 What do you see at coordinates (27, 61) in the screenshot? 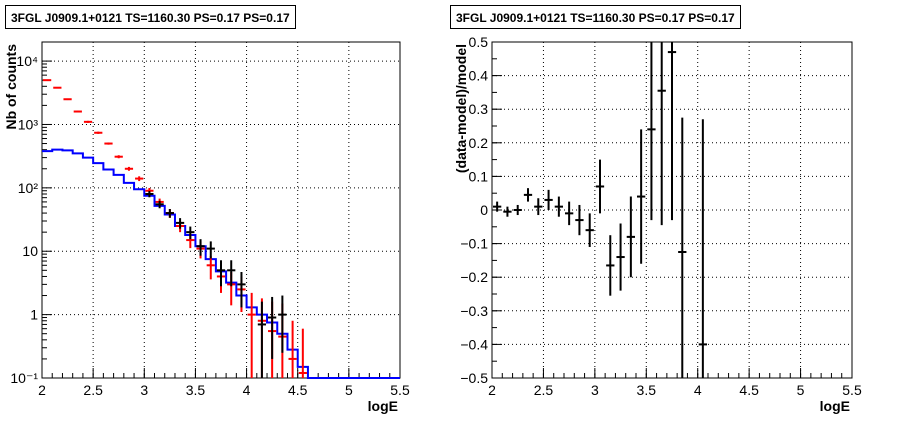
I see `y-tick-label: 10⁴` at bounding box center [27, 61].